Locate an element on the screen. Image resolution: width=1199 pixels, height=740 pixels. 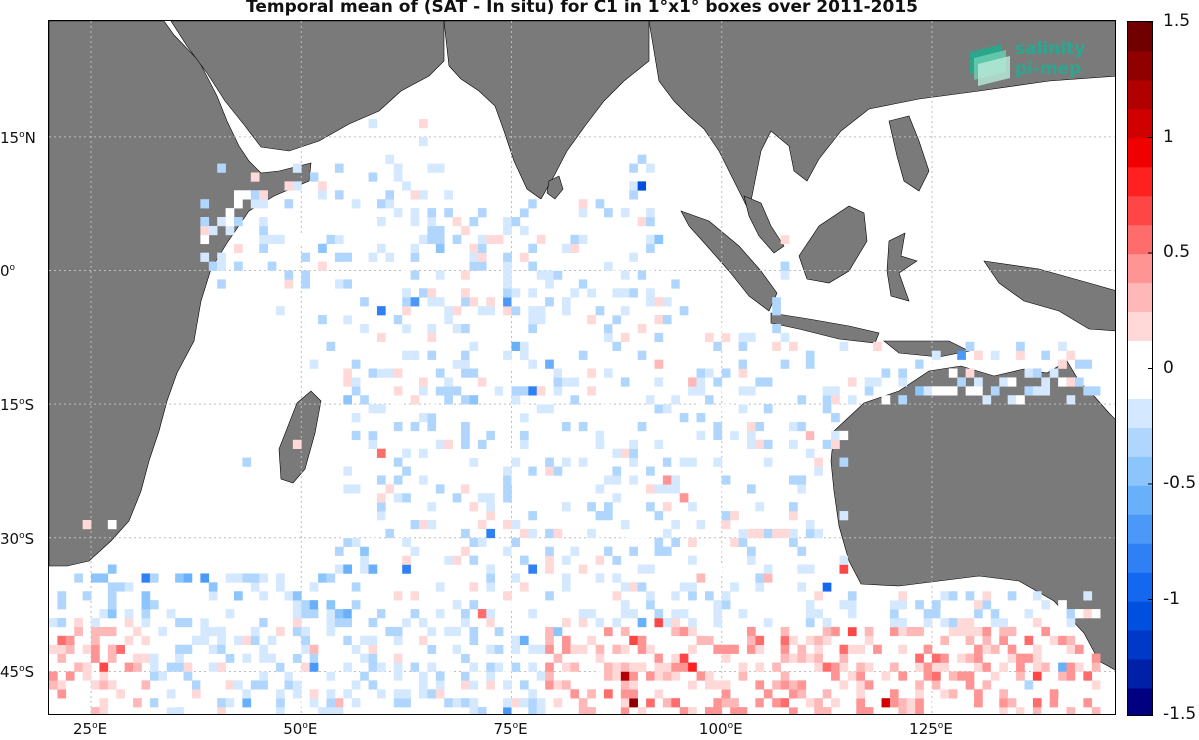
tick-number: 30 is located at coordinates (10, 538).